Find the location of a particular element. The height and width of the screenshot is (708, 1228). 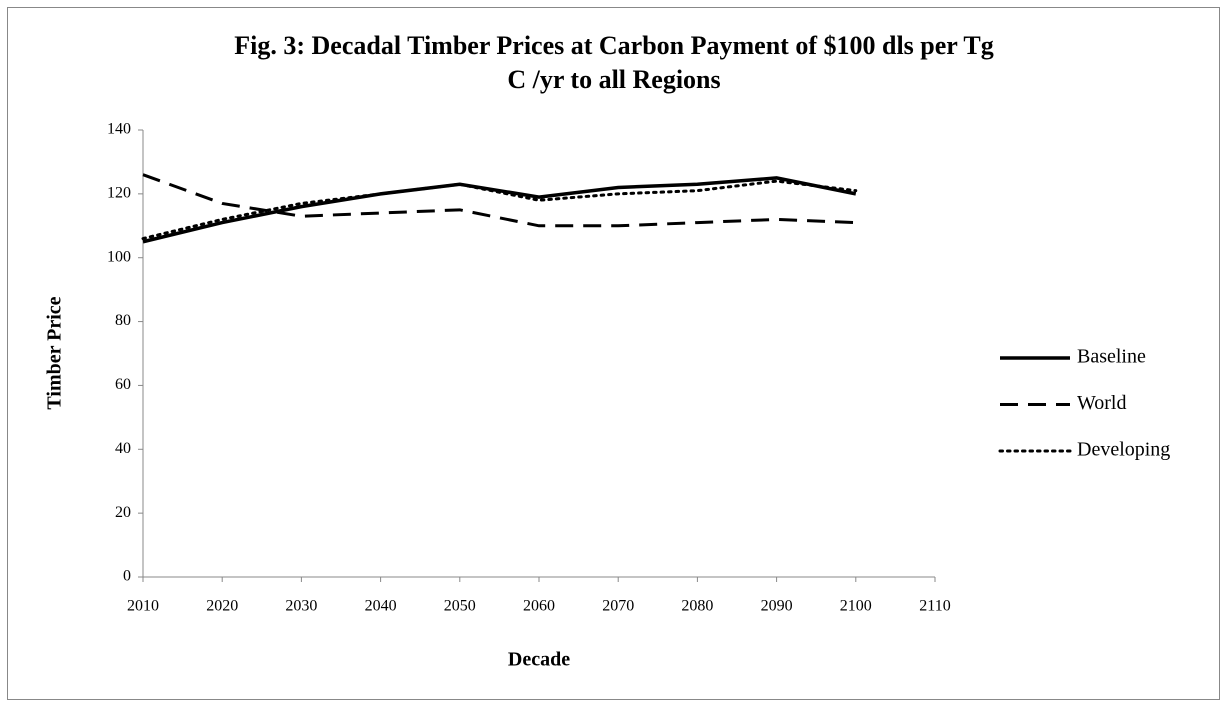

y-tick-label: 120 is located at coordinates (119, 193).